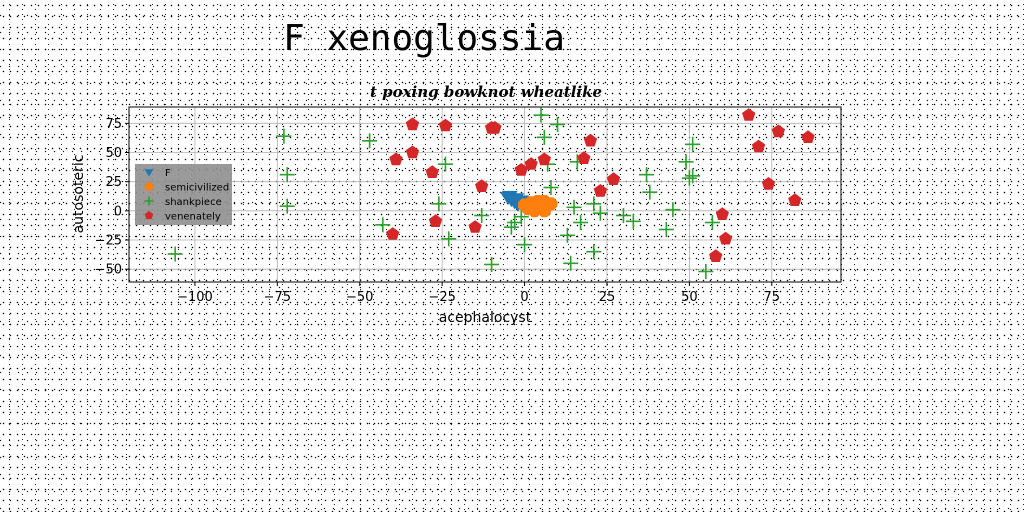  What do you see at coordinates (772, 297) in the screenshot?
I see `x-tick-label: 75` at bounding box center [772, 297].